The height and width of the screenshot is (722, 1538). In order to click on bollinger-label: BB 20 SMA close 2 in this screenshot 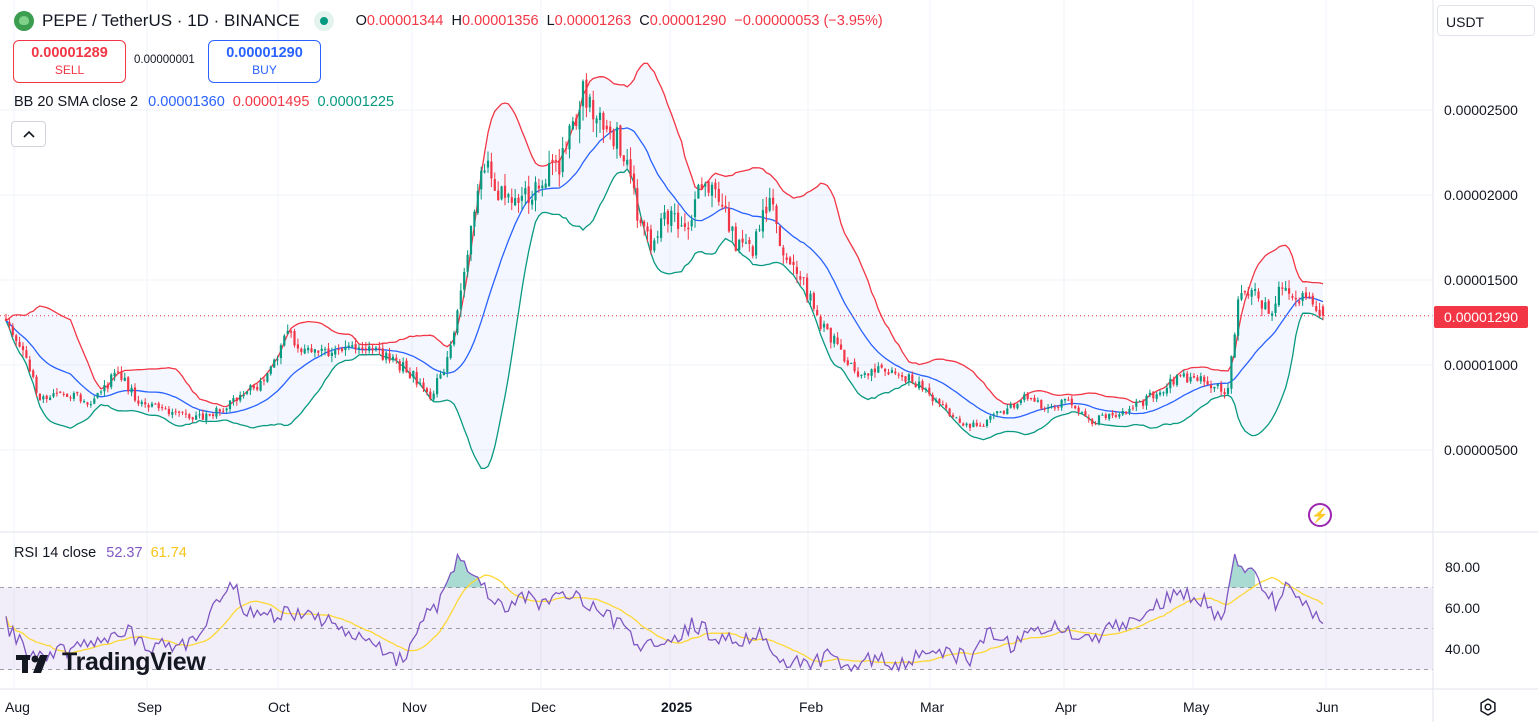, I will do `click(76, 102)`.